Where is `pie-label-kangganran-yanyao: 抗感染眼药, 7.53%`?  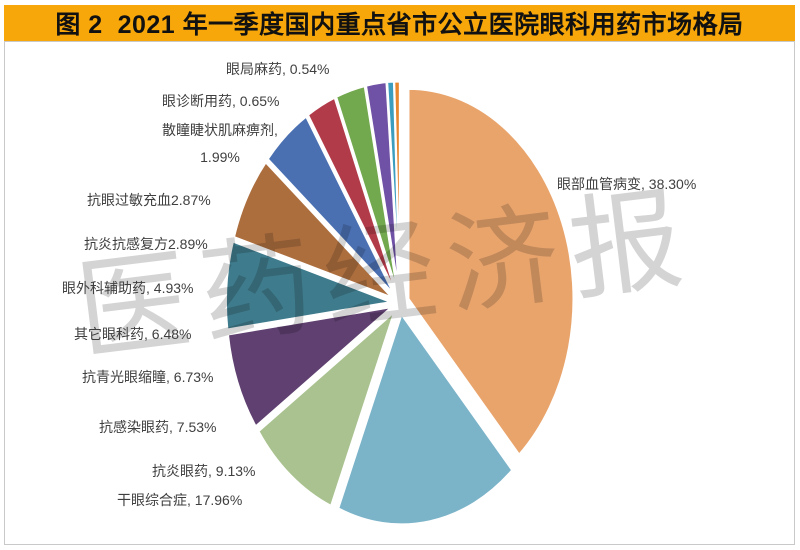
pie-label-kangganran-yanyao: 抗感染眼药, 7.53% is located at coordinates (158, 427).